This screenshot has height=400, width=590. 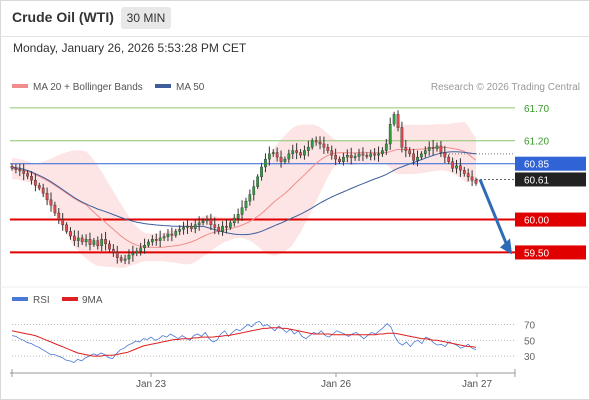 I want to click on ma50-legend-label: MA 50, so click(x=190, y=87).